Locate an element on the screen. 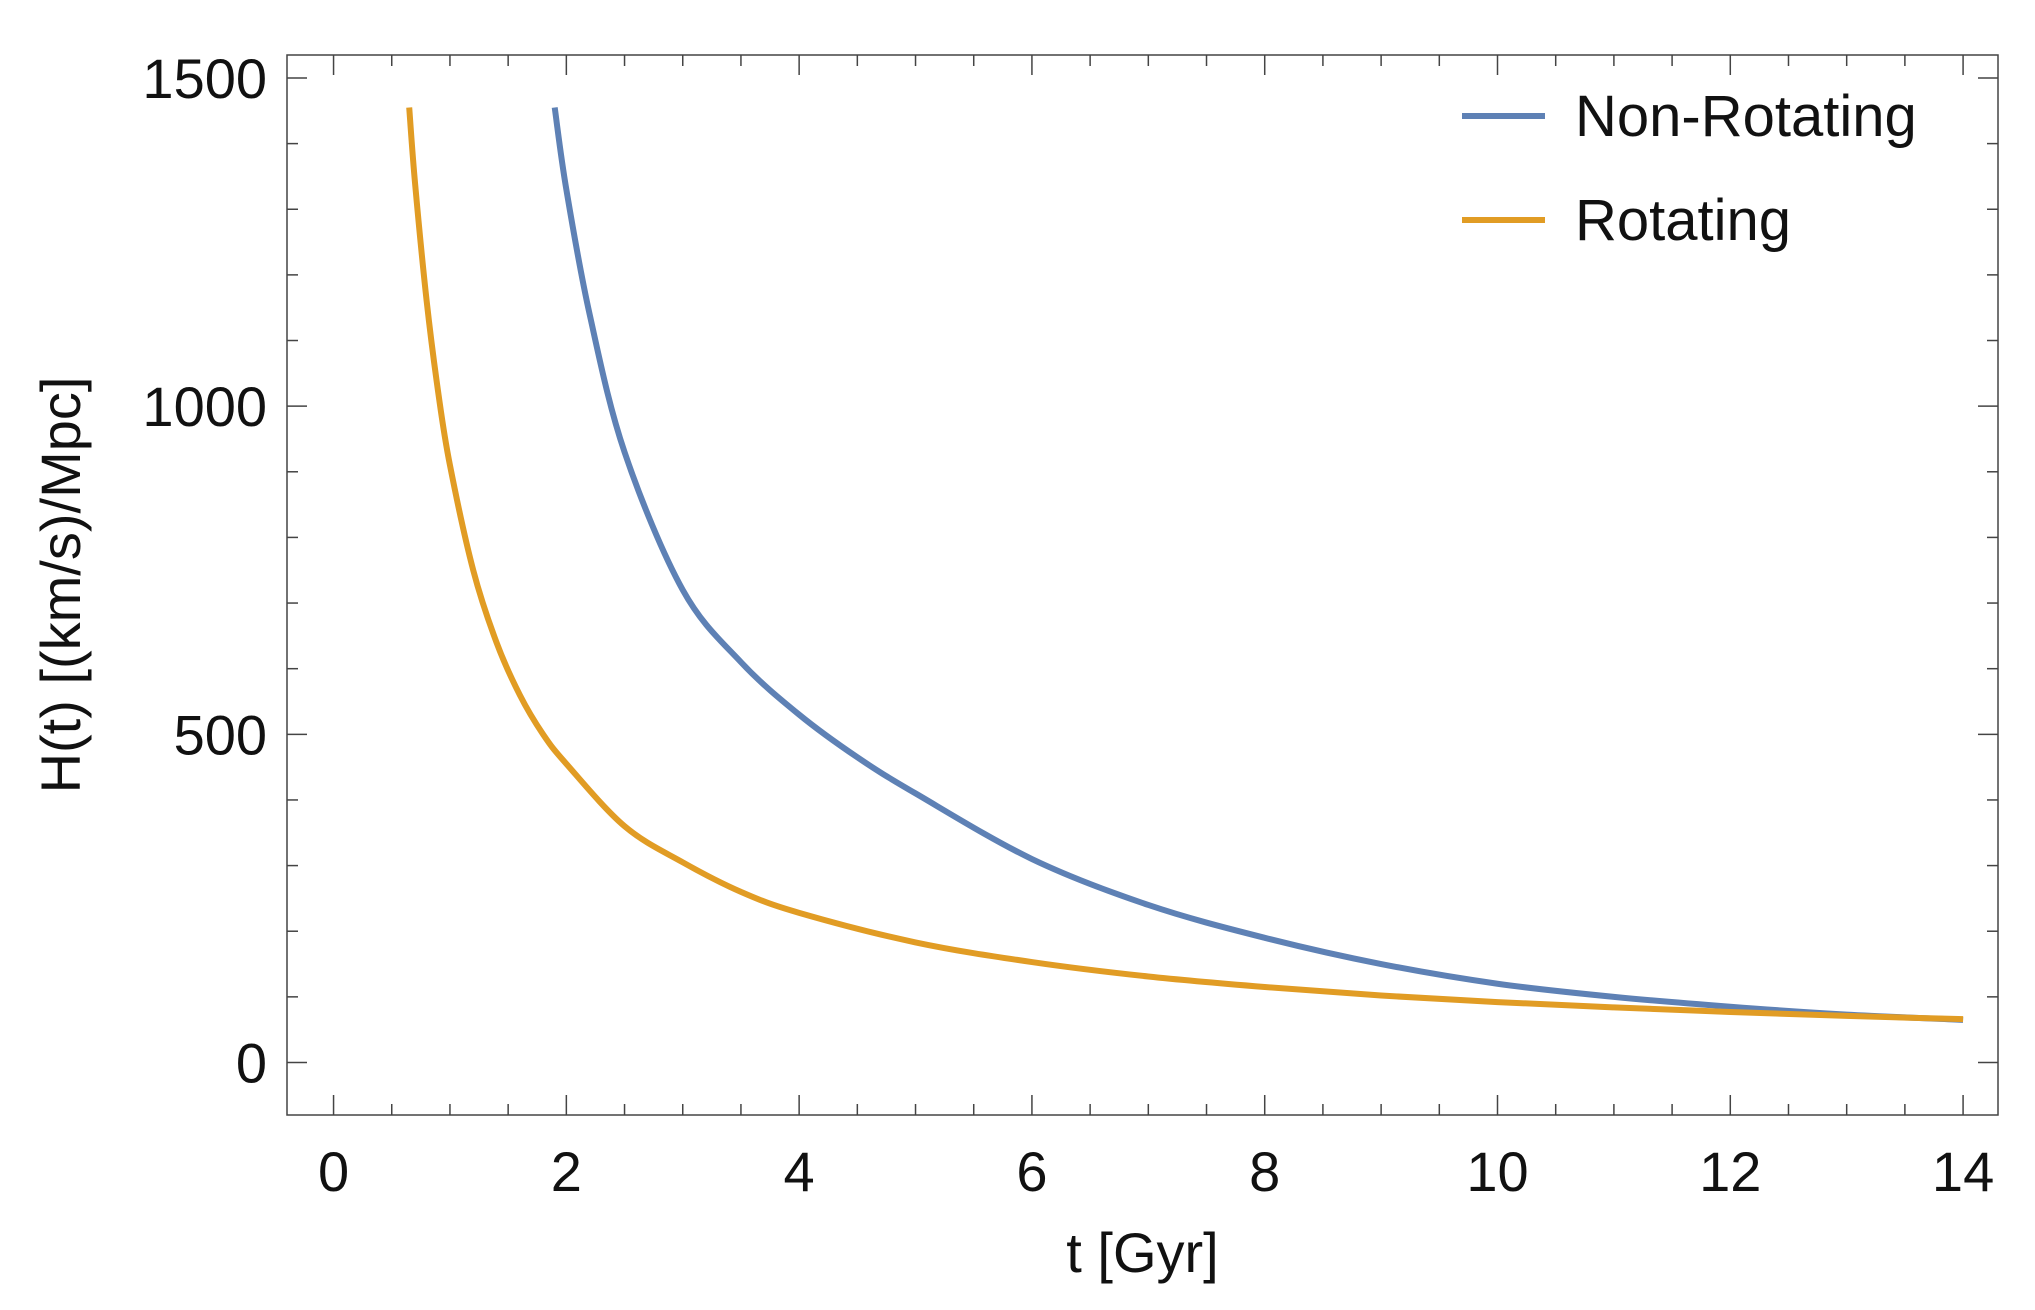 This screenshot has height=1310, width=2035. y-tick-label: 500 is located at coordinates (220, 734).